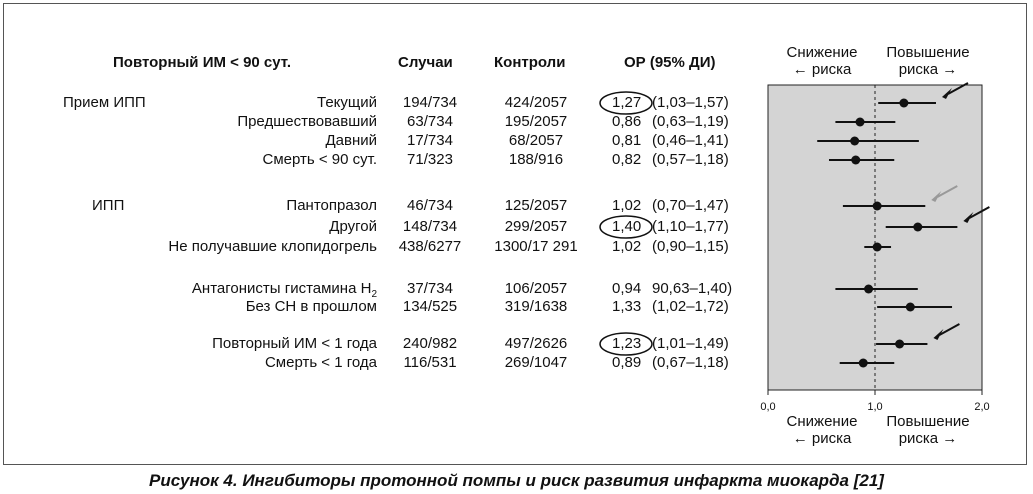 Image resolution: width=1033 pixels, height=494 pixels. Describe the element at coordinates (430, 140) in the screenshot. I see `row-cases: 17/734` at that location.